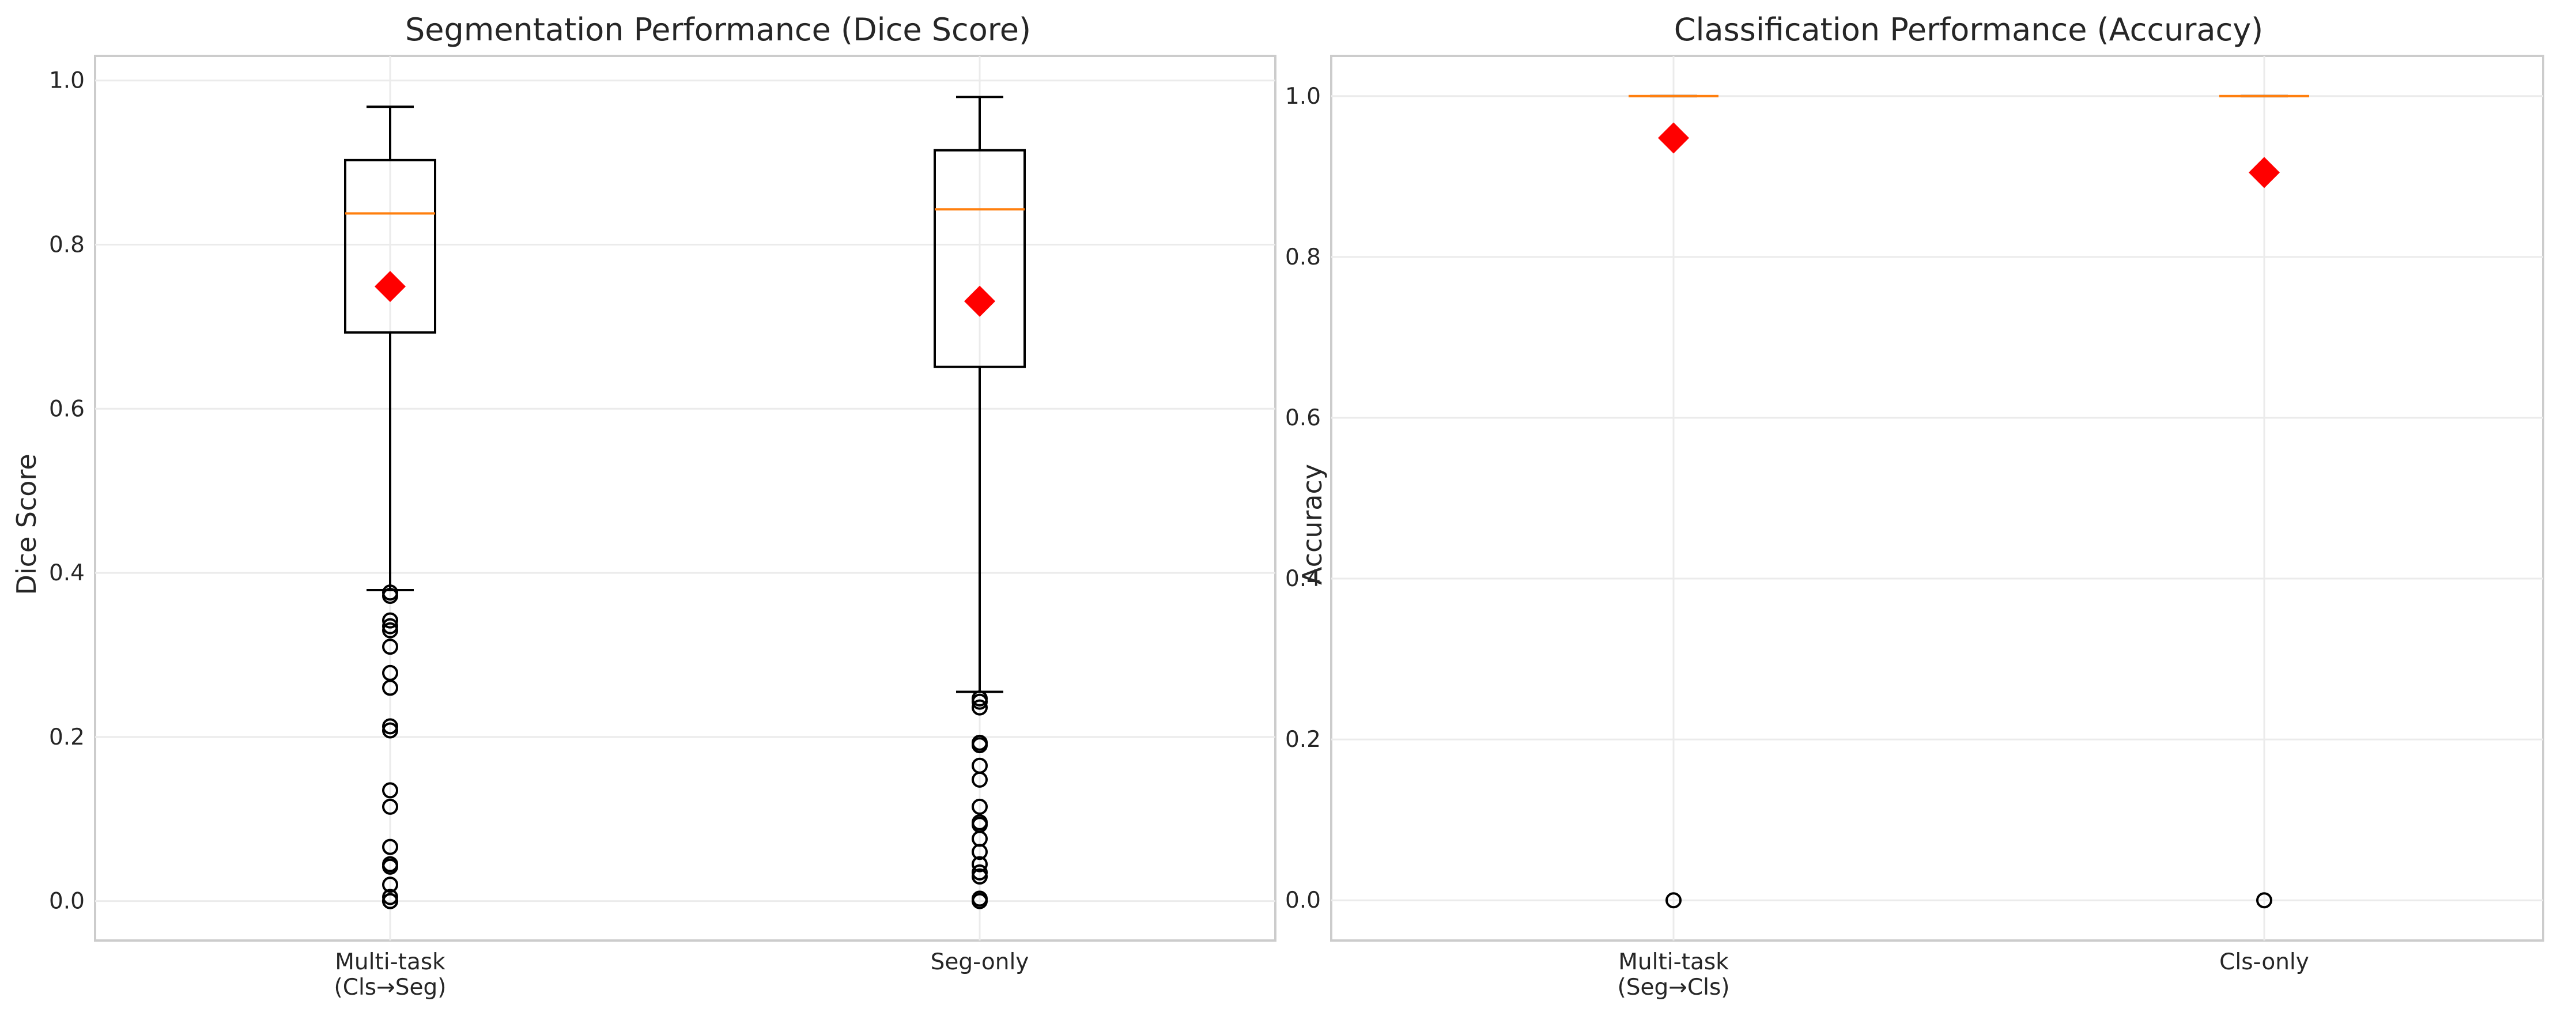  I want to click on segmentation-x-tick-label: Seg-only, so click(980, 962).